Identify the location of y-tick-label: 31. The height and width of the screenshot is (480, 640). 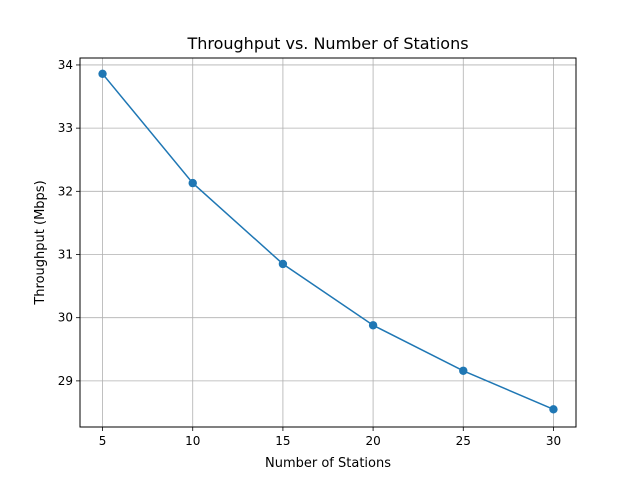
(65, 255).